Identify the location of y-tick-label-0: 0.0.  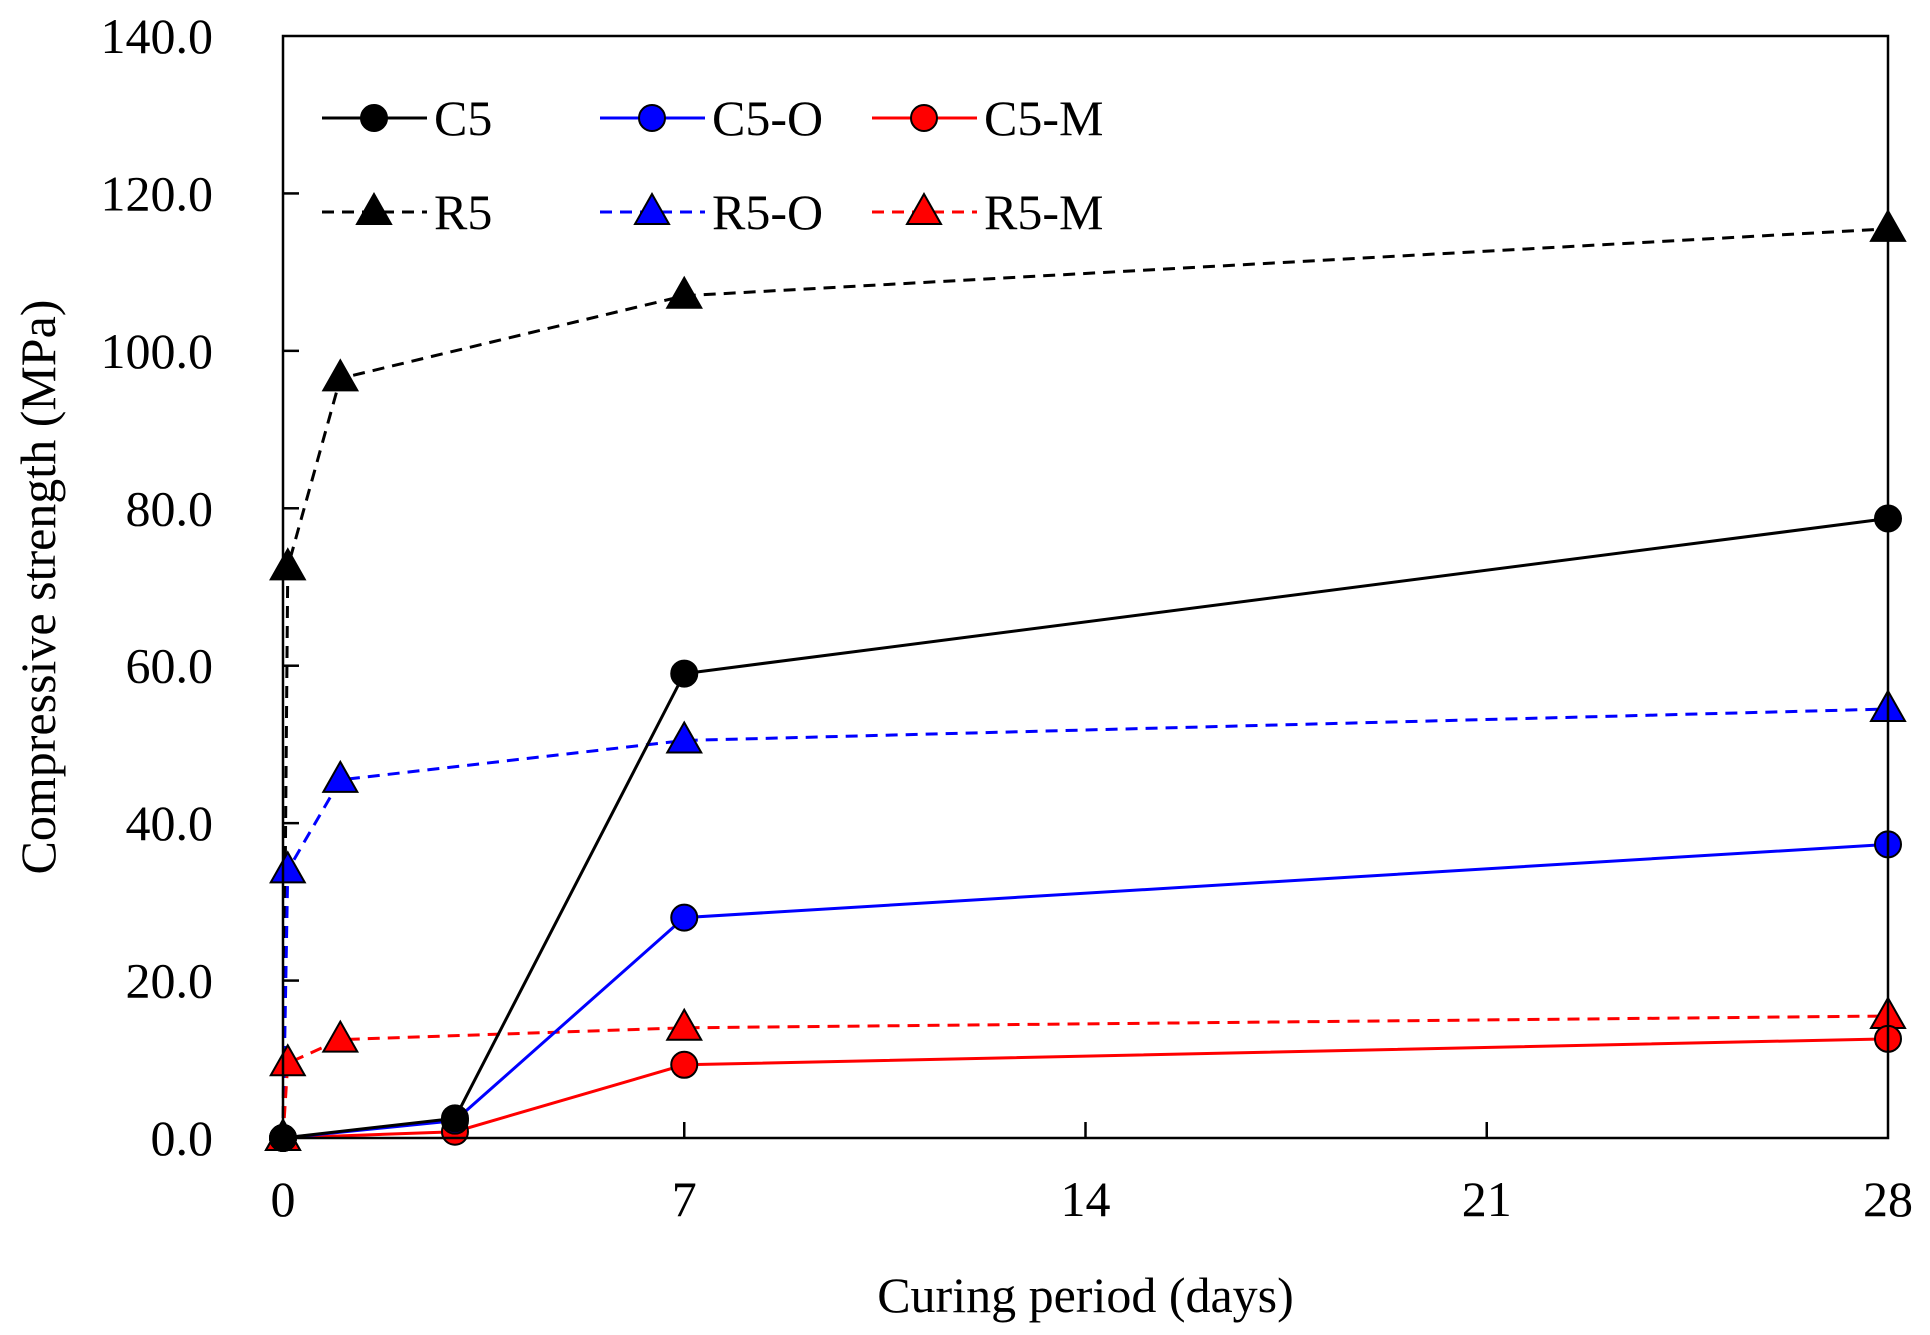
(182, 1138).